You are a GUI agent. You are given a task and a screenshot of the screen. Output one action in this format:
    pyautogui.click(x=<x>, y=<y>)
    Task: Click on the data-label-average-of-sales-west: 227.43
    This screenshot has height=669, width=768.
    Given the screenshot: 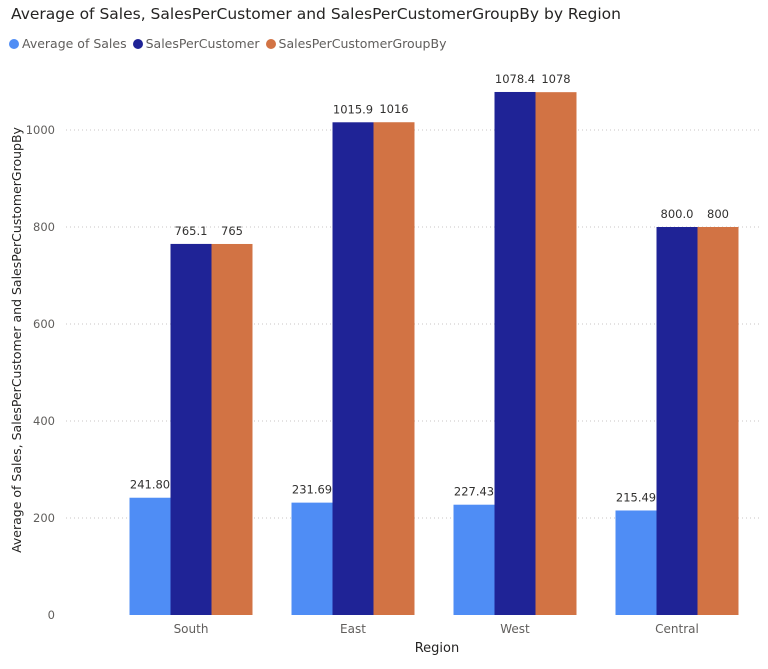 What is the action you would take?
    pyautogui.click(x=474, y=492)
    